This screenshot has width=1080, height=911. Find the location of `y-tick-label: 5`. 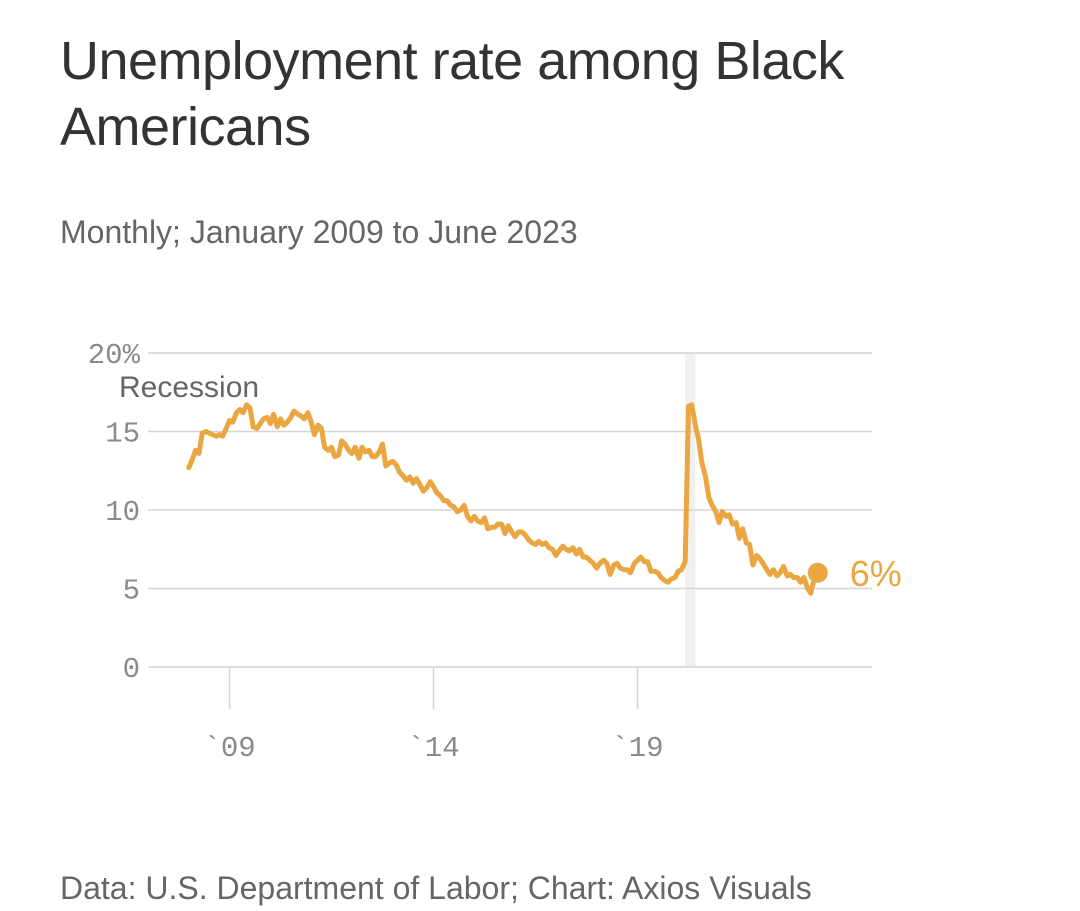

y-tick-label: 5 is located at coordinates (131, 591).